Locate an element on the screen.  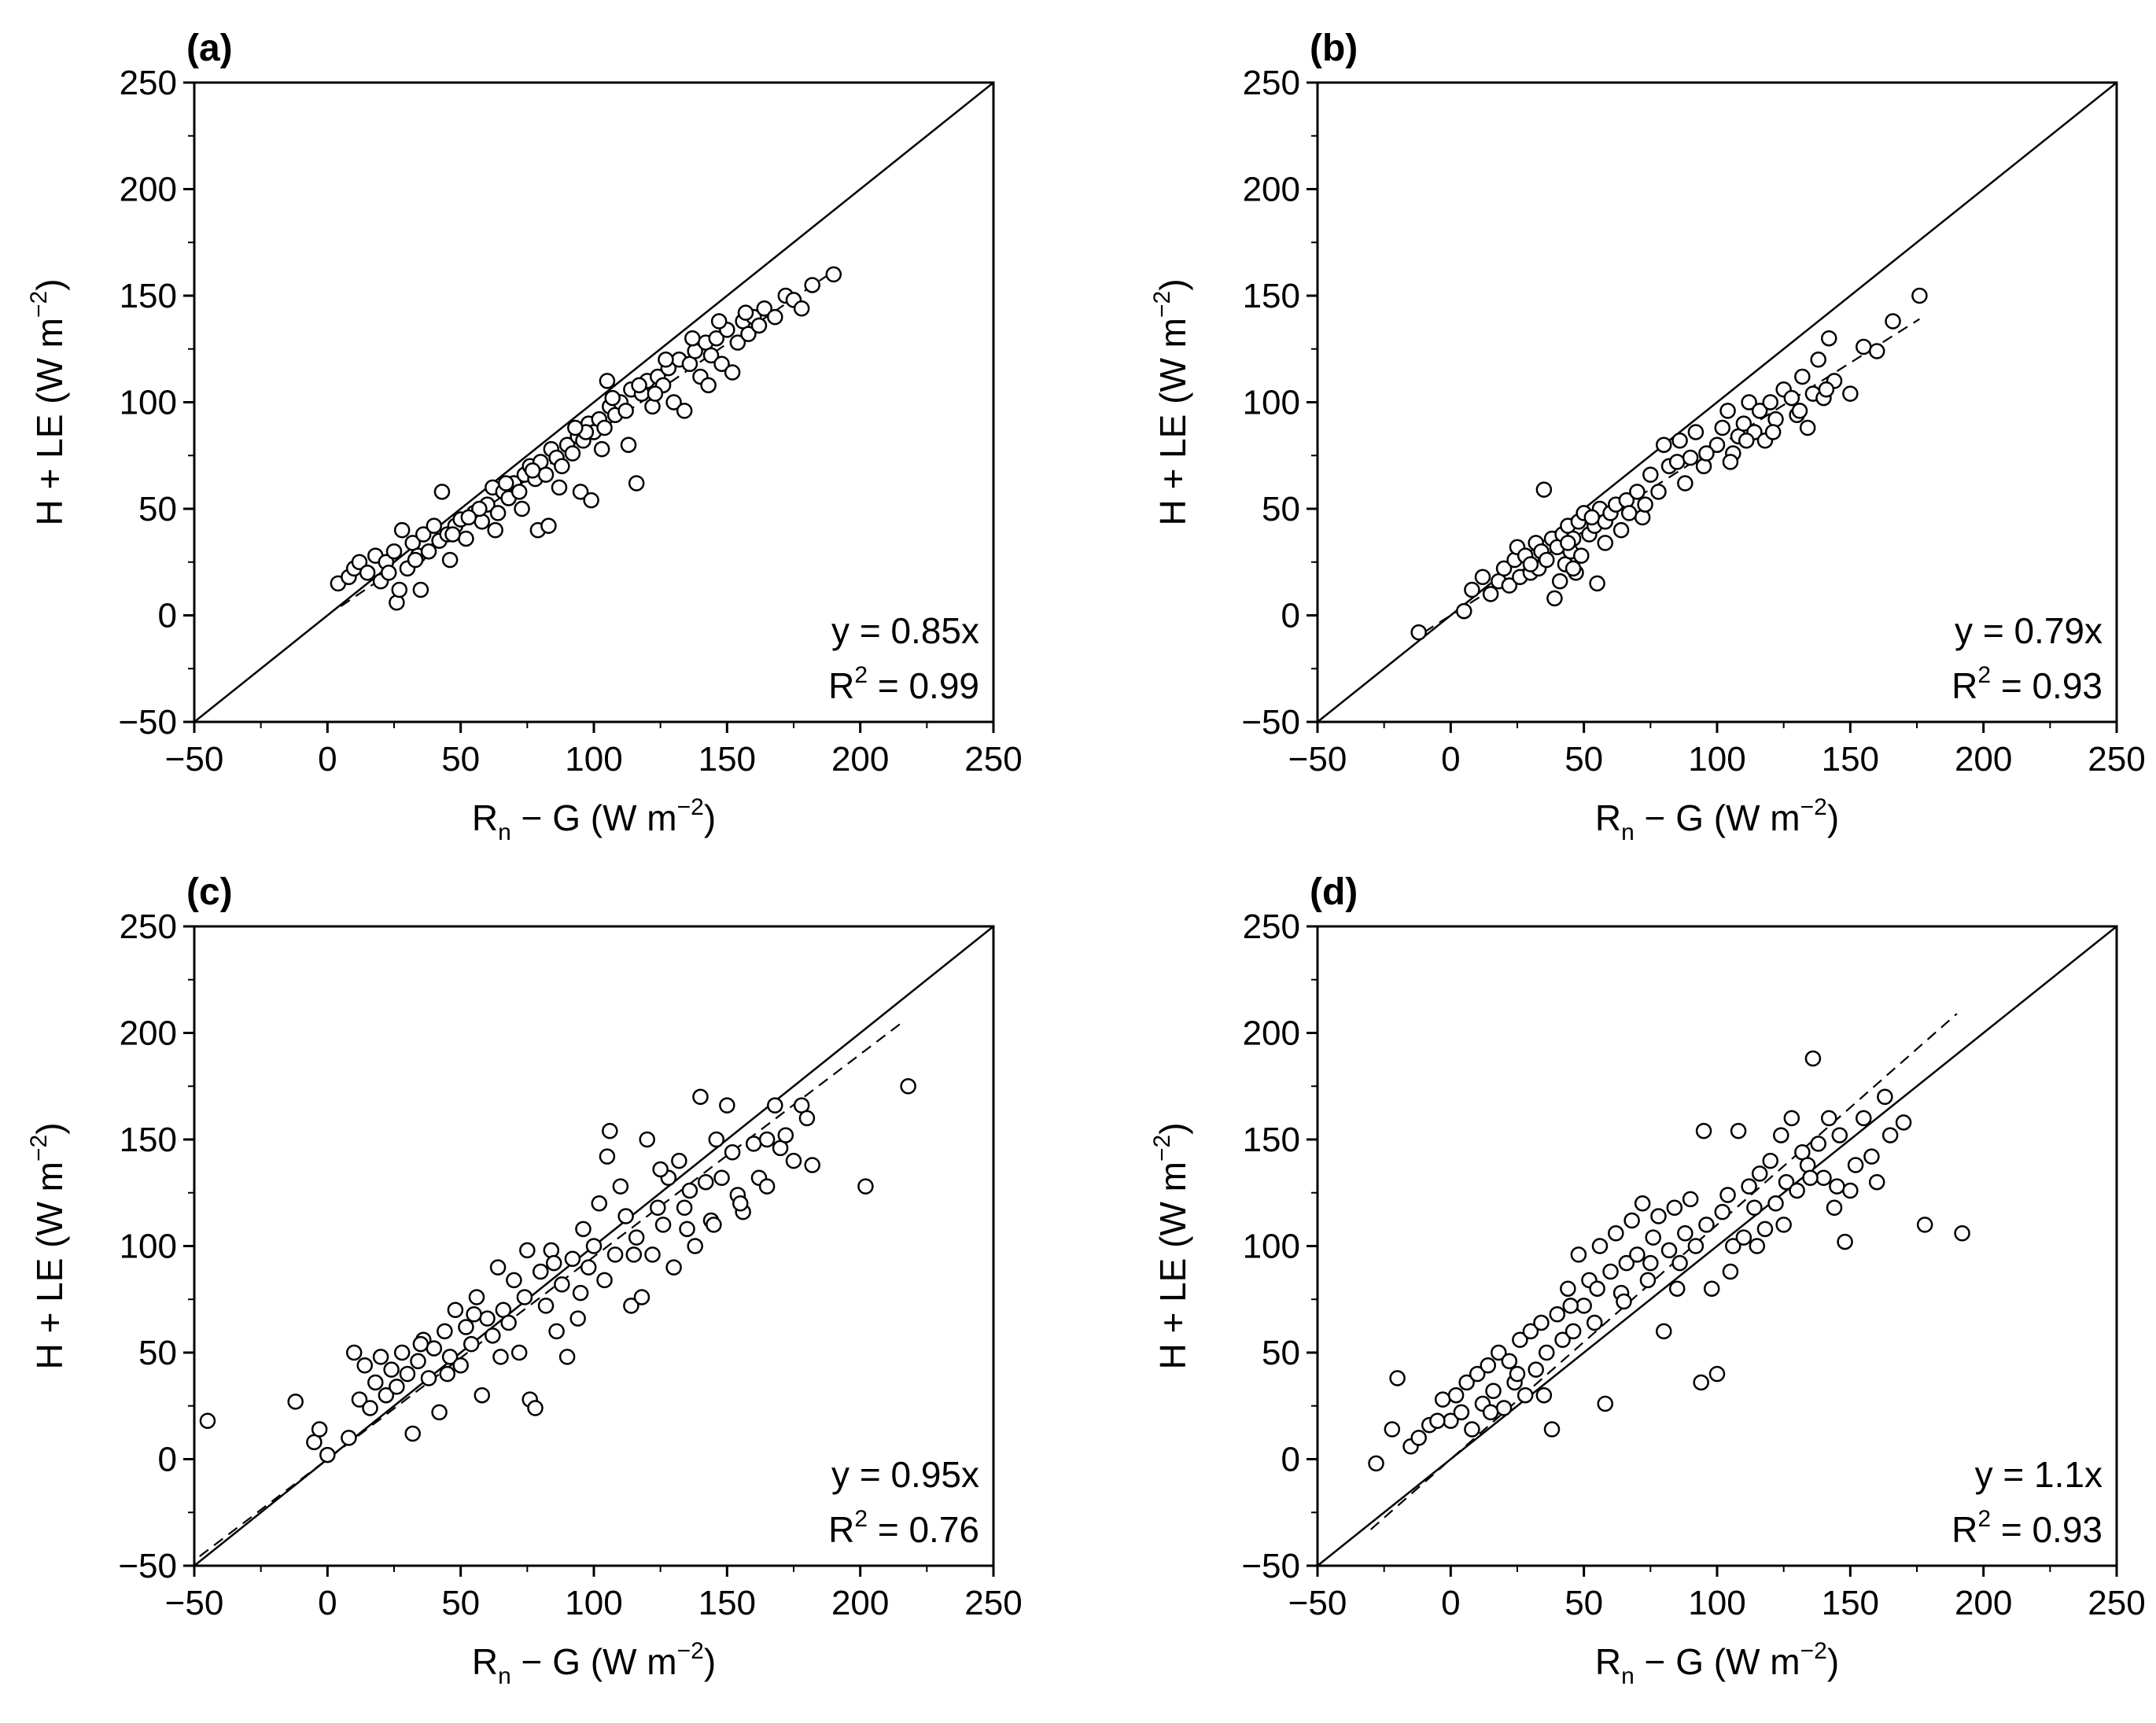
y-tick-label: 250 is located at coordinates (149, 927).